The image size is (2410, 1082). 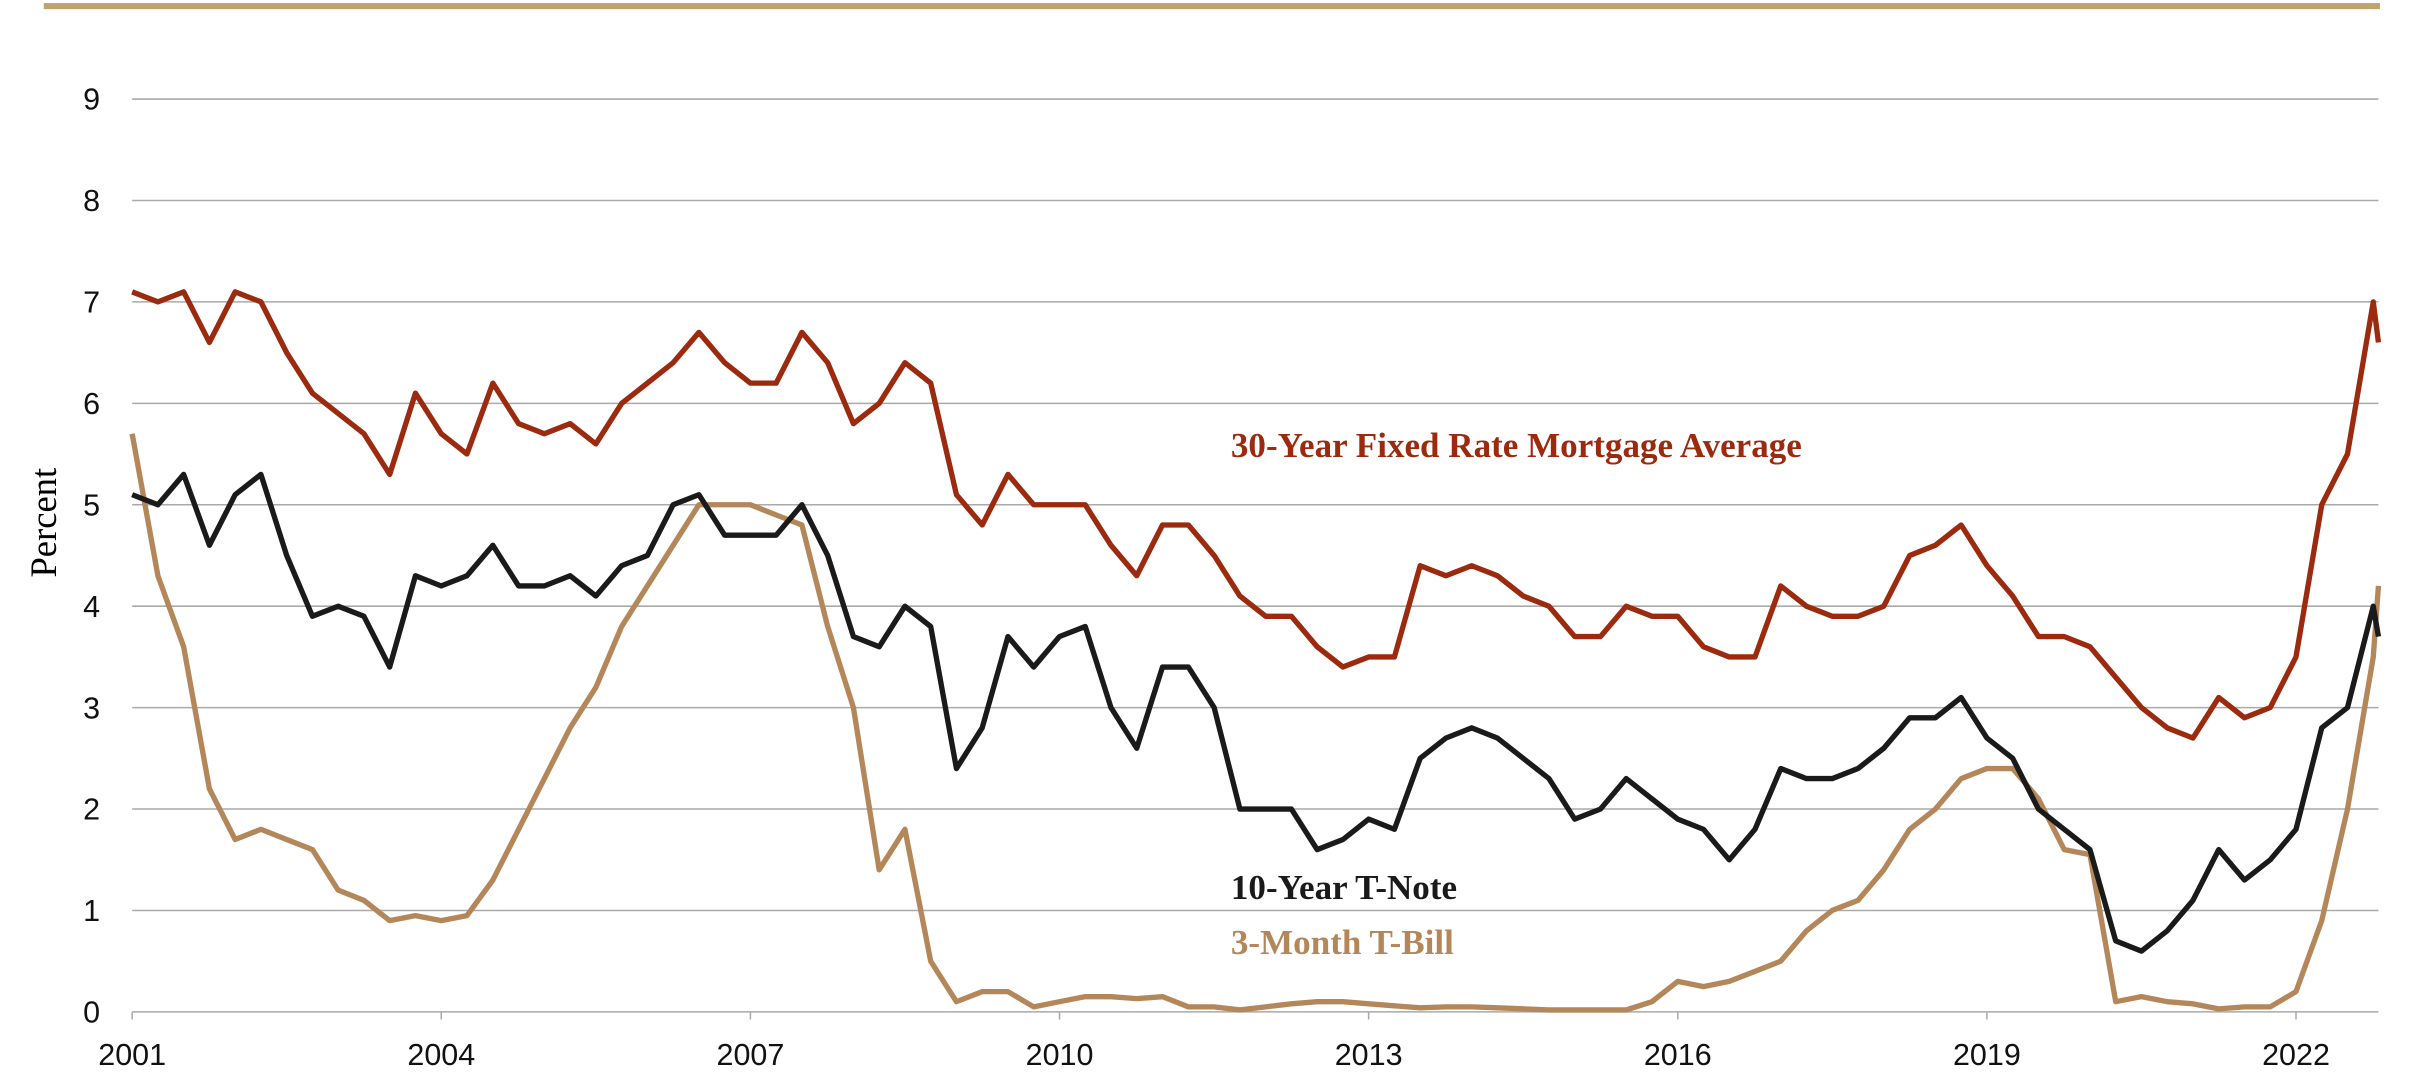 I want to click on series-label: 10-Year T-Note, so click(x=1344, y=887).